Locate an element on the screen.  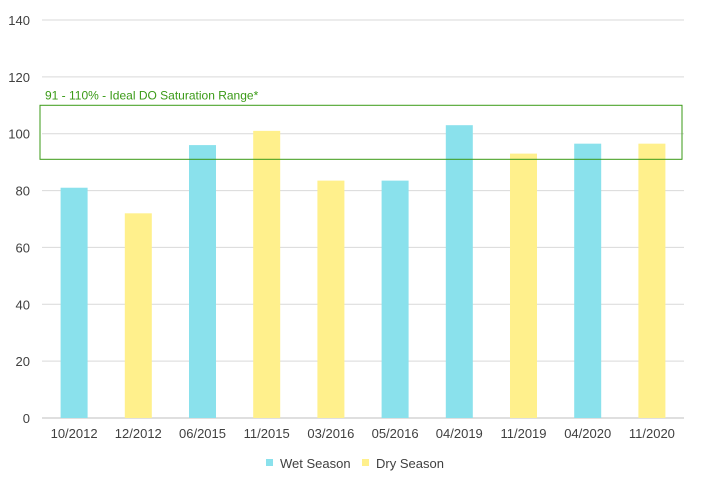
bar-04-2019 is located at coordinates (459, 271).